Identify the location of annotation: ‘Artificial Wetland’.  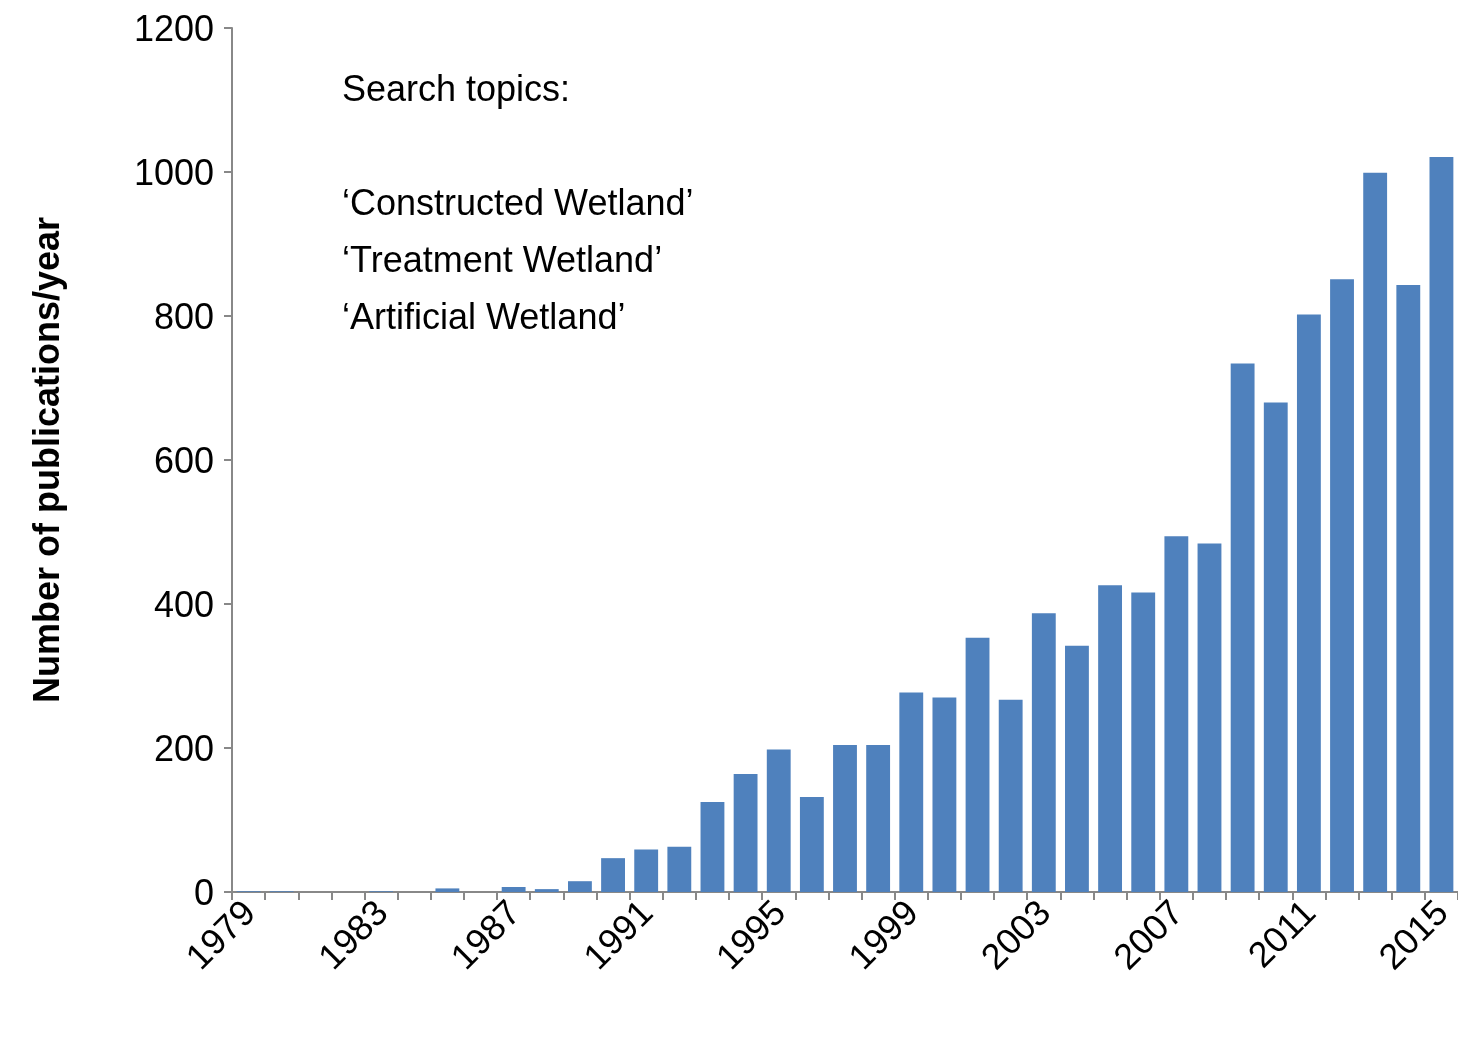
(484, 316).